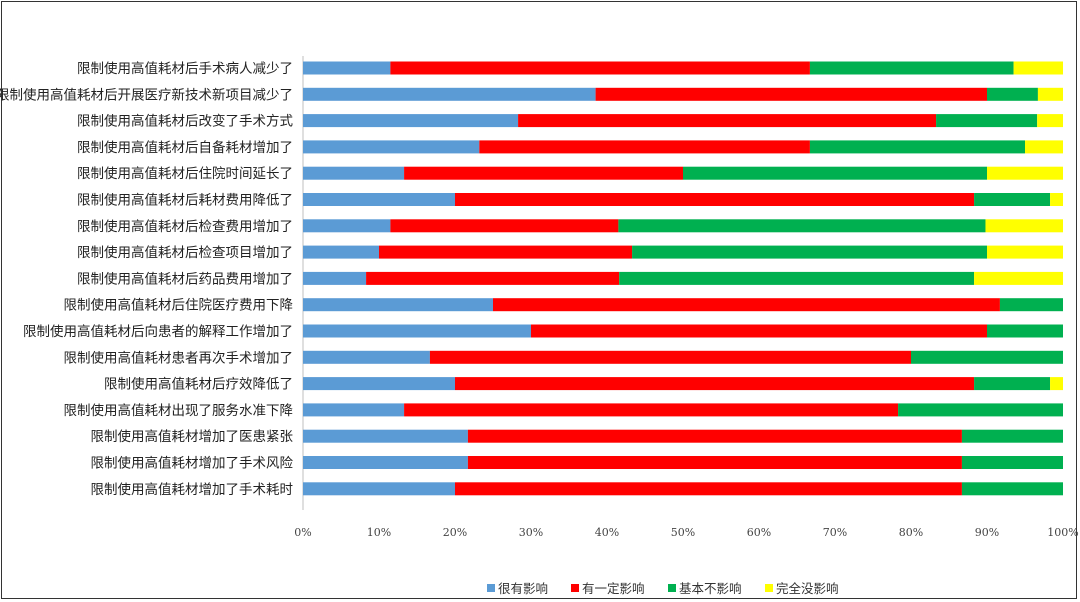 This screenshot has width=1080, height=602. What do you see at coordinates (185, 200) in the screenshot?
I see `category-label: 限制使用高值耗材后耗材费用降低了` at bounding box center [185, 200].